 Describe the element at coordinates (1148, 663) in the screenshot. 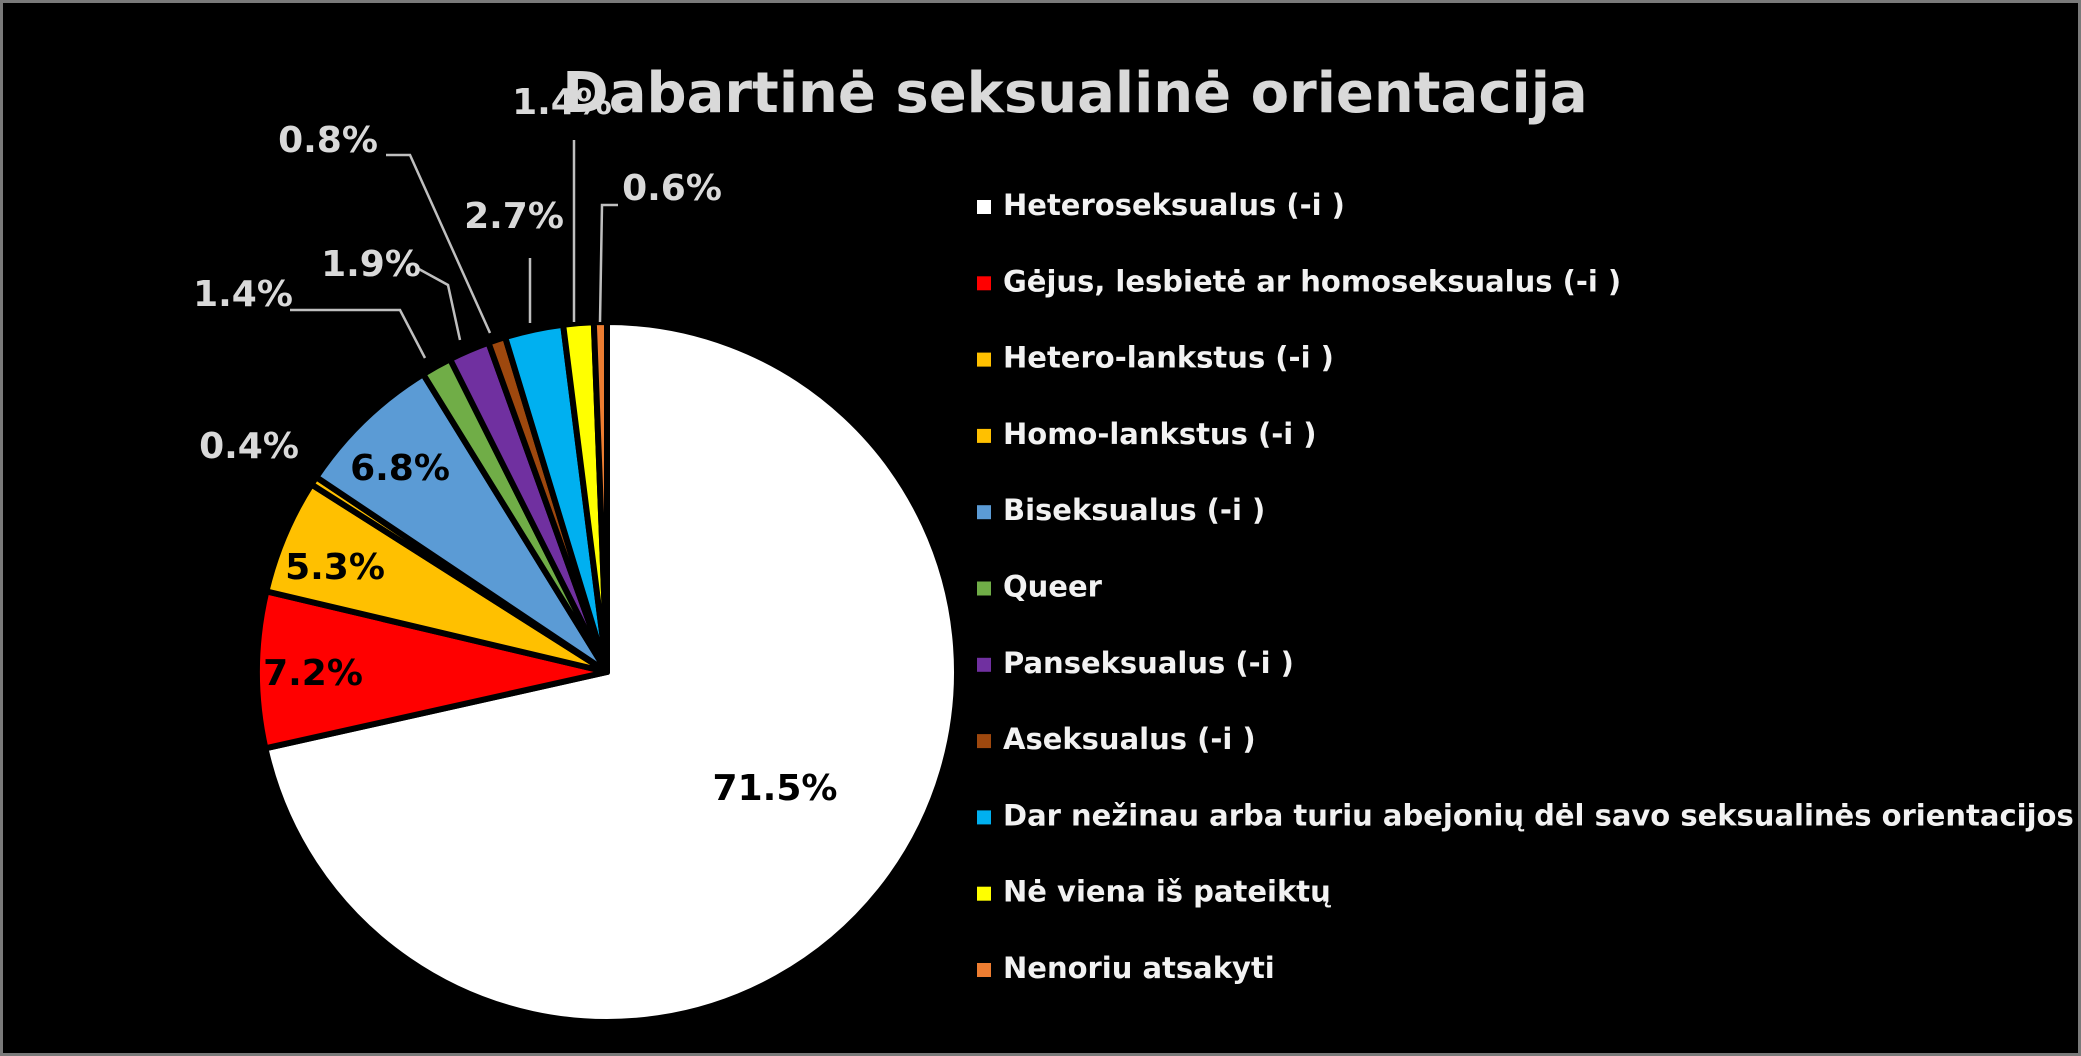

I see `legend-label-7: Panseksualus (-i )` at that location.